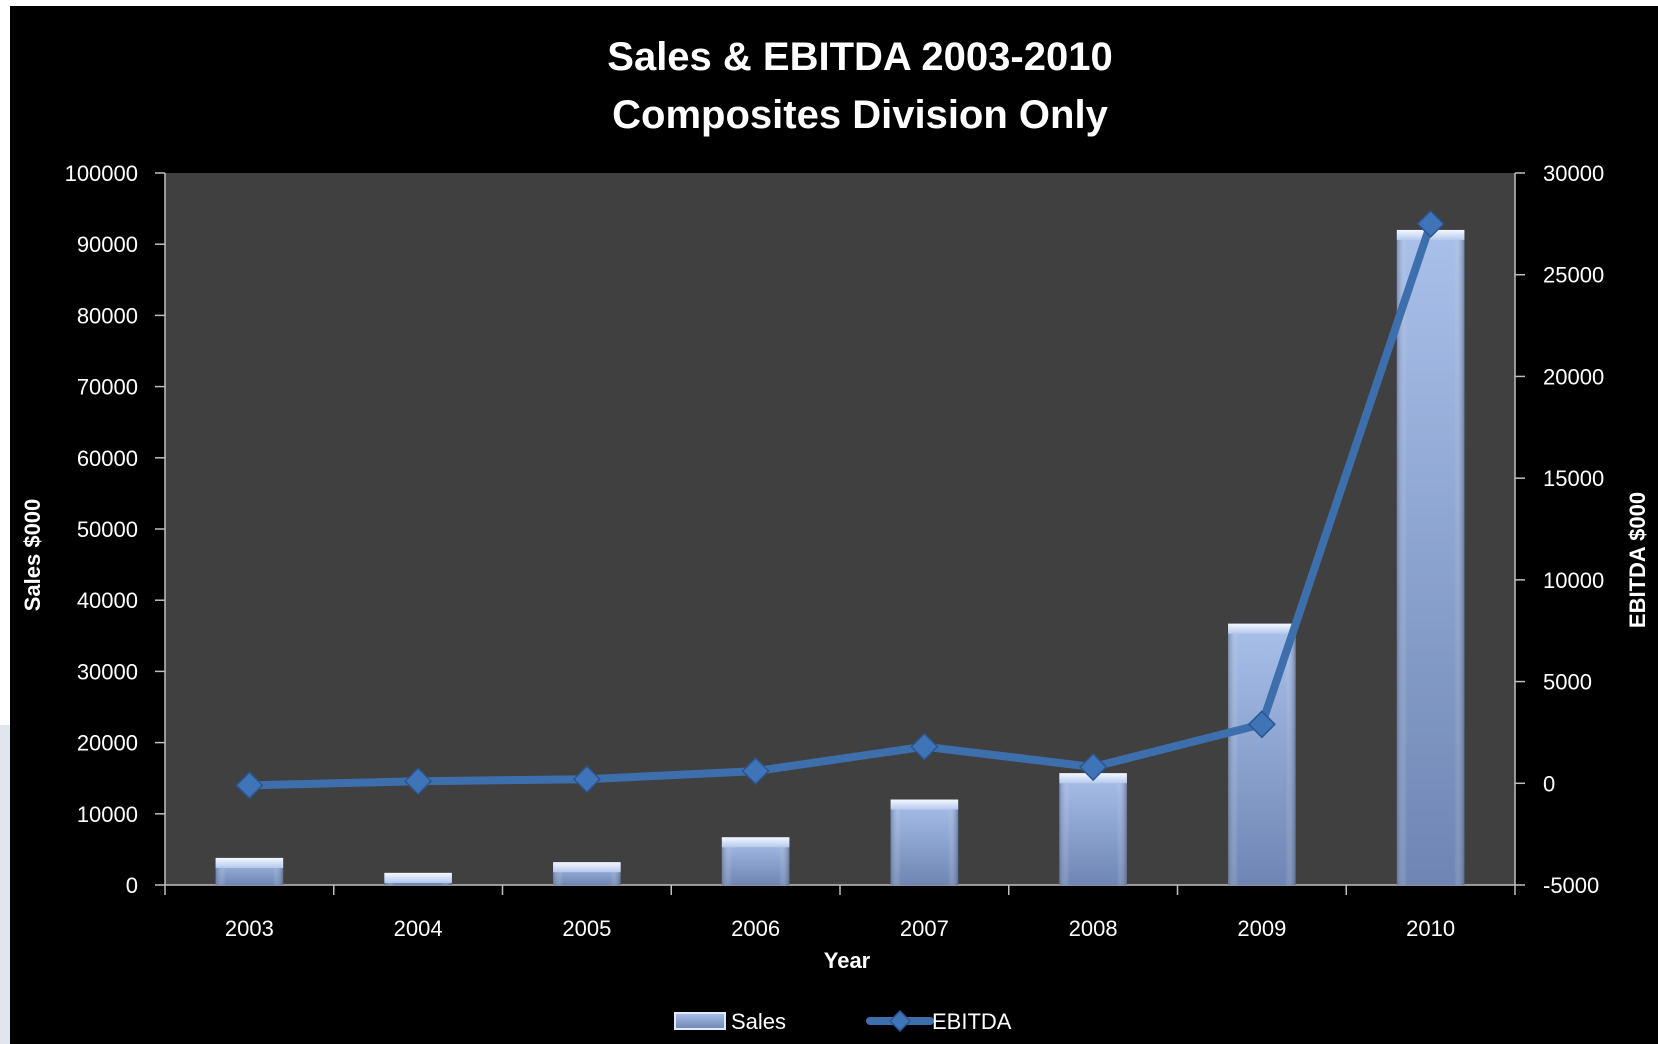  What do you see at coordinates (107, 600) in the screenshot?
I see `y-left-tick-label: 40000` at bounding box center [107, 600].